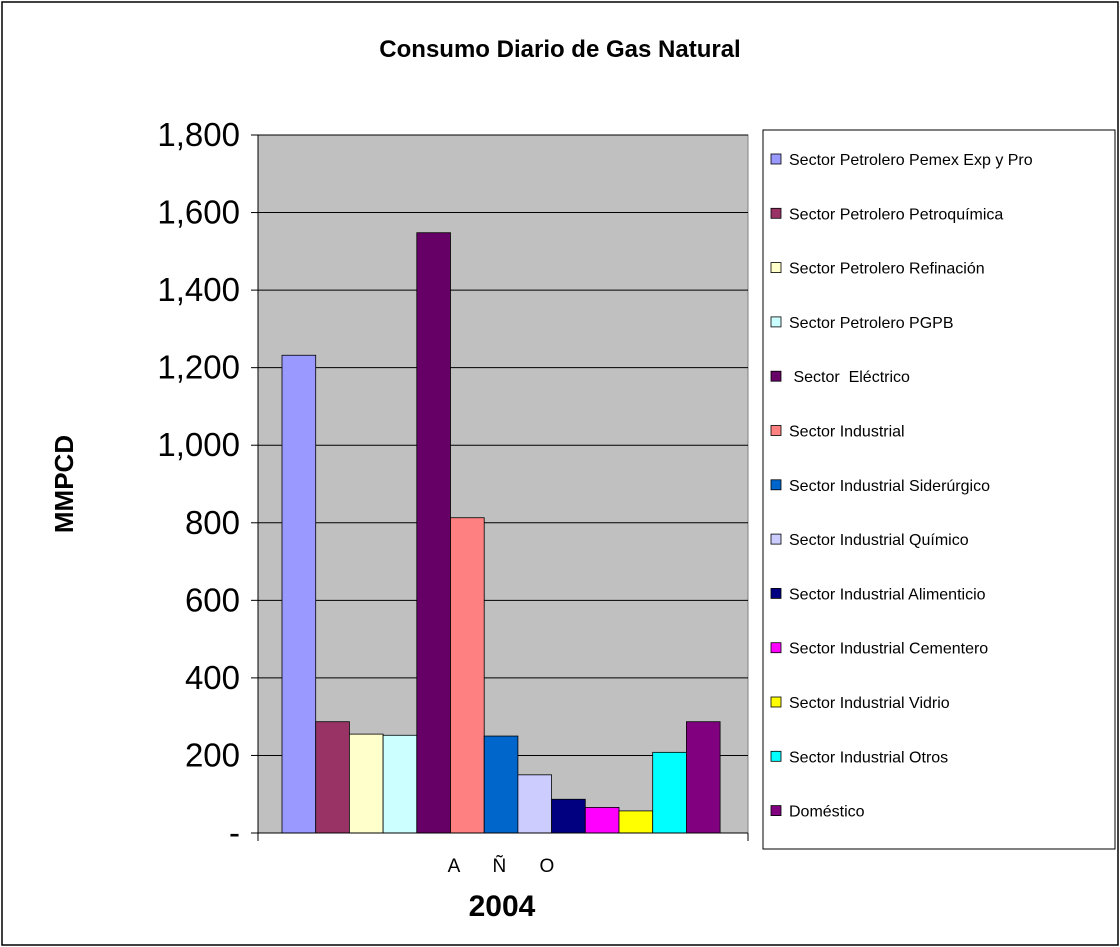 This screenshot has width=1120, height=947. I want to click on legend-label: Sector Petrolero Petroquímica, so click(896, 214).